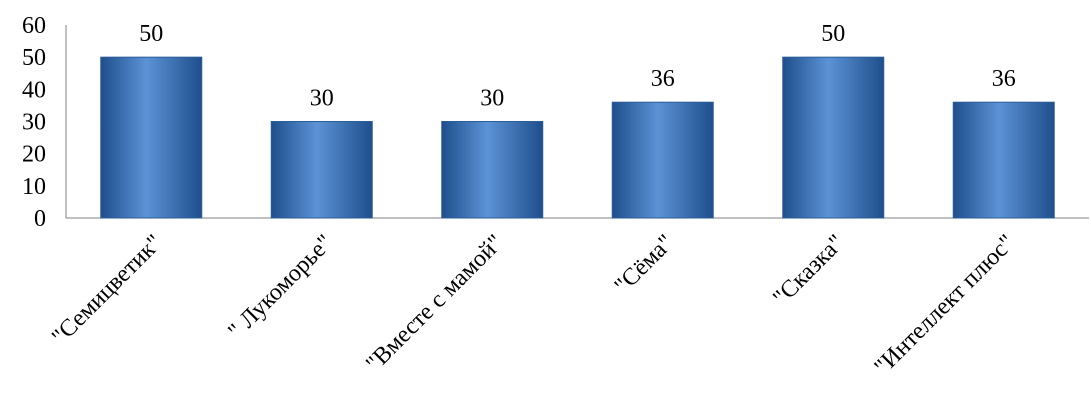 This screenshot has width=1091, height=415. What do you see at coordinates (434, 303) in the screenshot?
I see `x-tick-label: "Вместе с мамой"` at bounding box center [434, 303].